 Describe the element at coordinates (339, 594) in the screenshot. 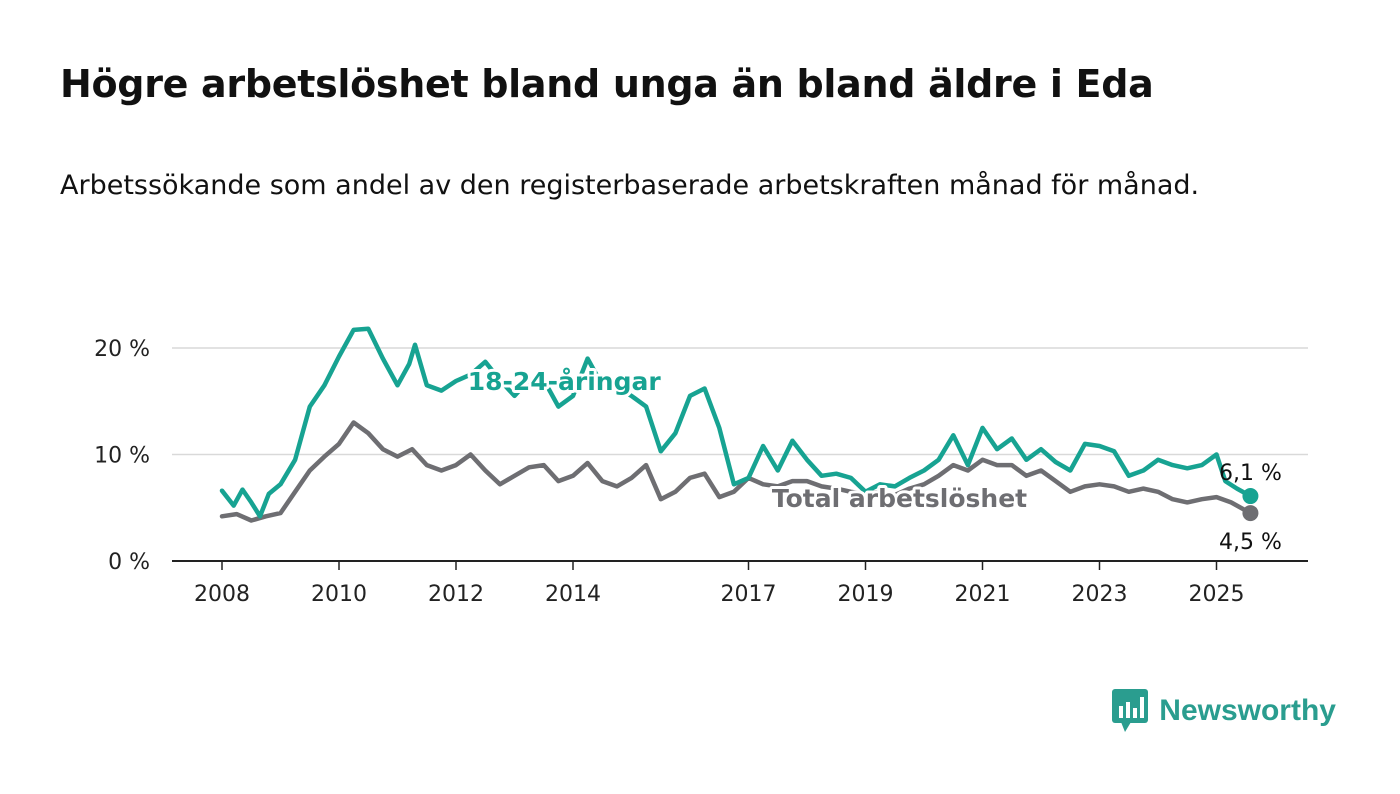

I see `x-tick-label: 2010` at that location.